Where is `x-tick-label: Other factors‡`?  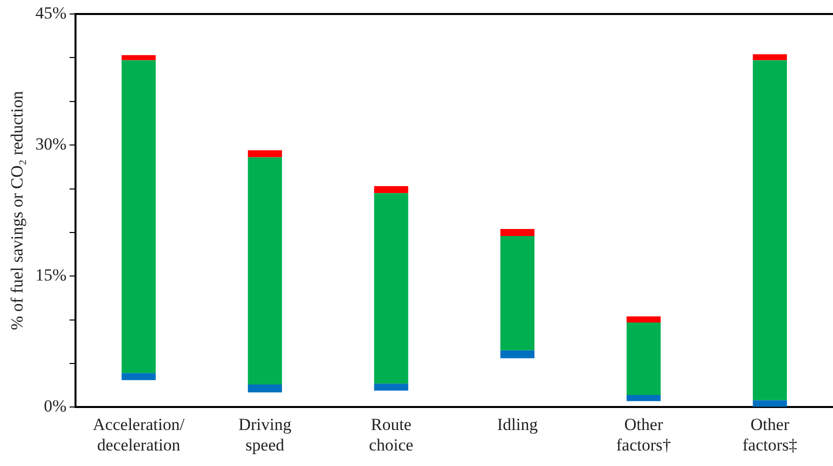
x-tick-label: Other factors‡ is located at coordinates (770, 434).